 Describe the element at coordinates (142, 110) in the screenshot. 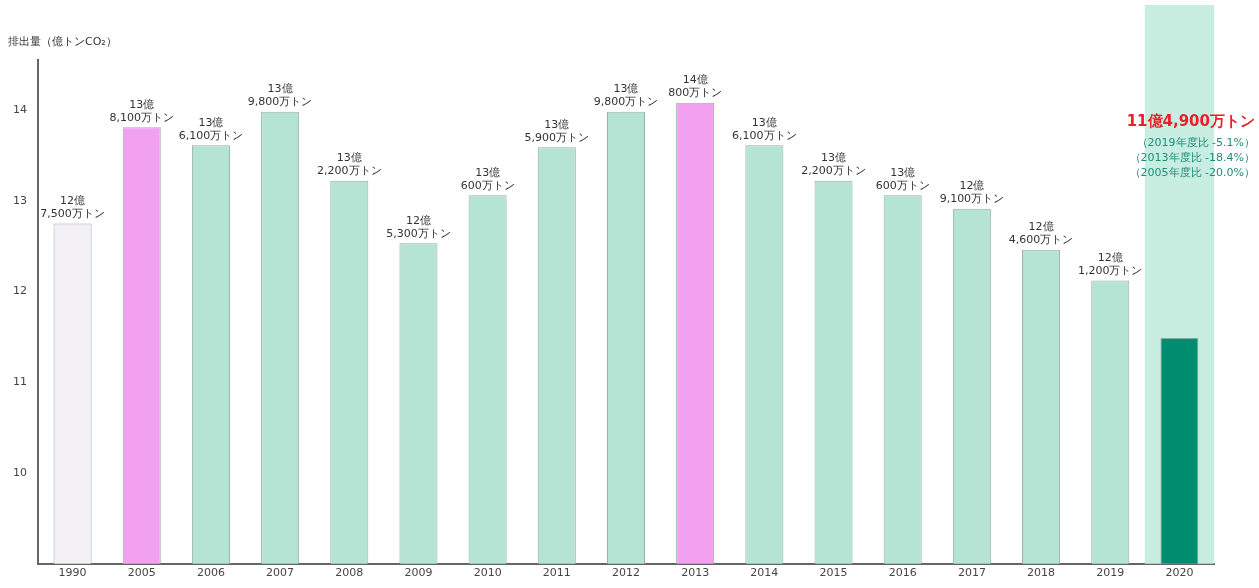

I see `annotation: 13億 8,100万トン` at that location.